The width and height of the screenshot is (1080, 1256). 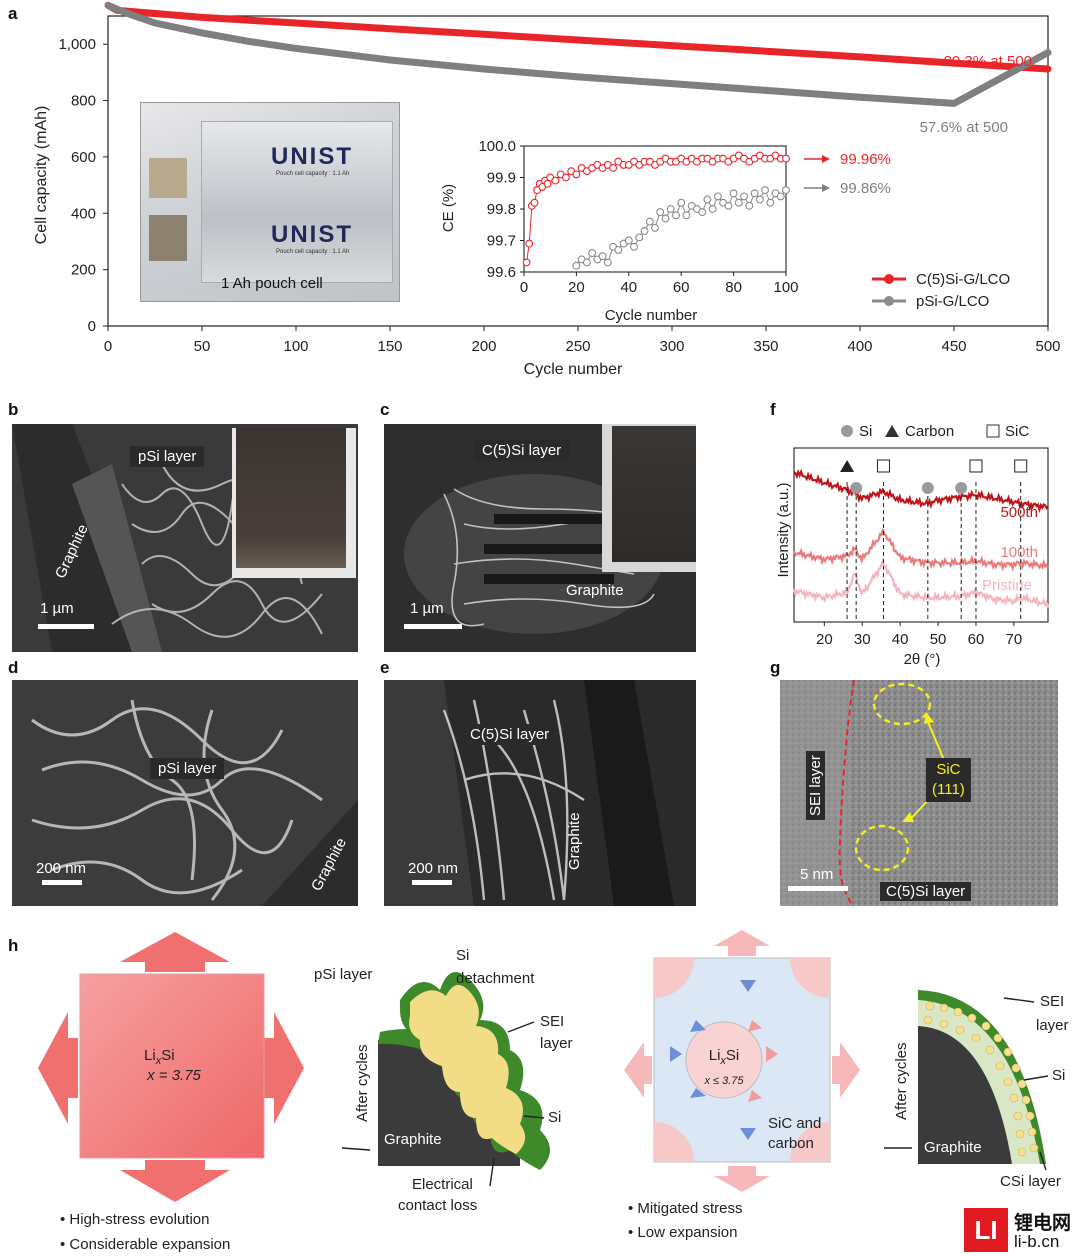 What do you see at coordinates (952, 301) in the screenshot?
I see `legend-label-gray: pSi-G/LCO` at bounding box center [952, 301].